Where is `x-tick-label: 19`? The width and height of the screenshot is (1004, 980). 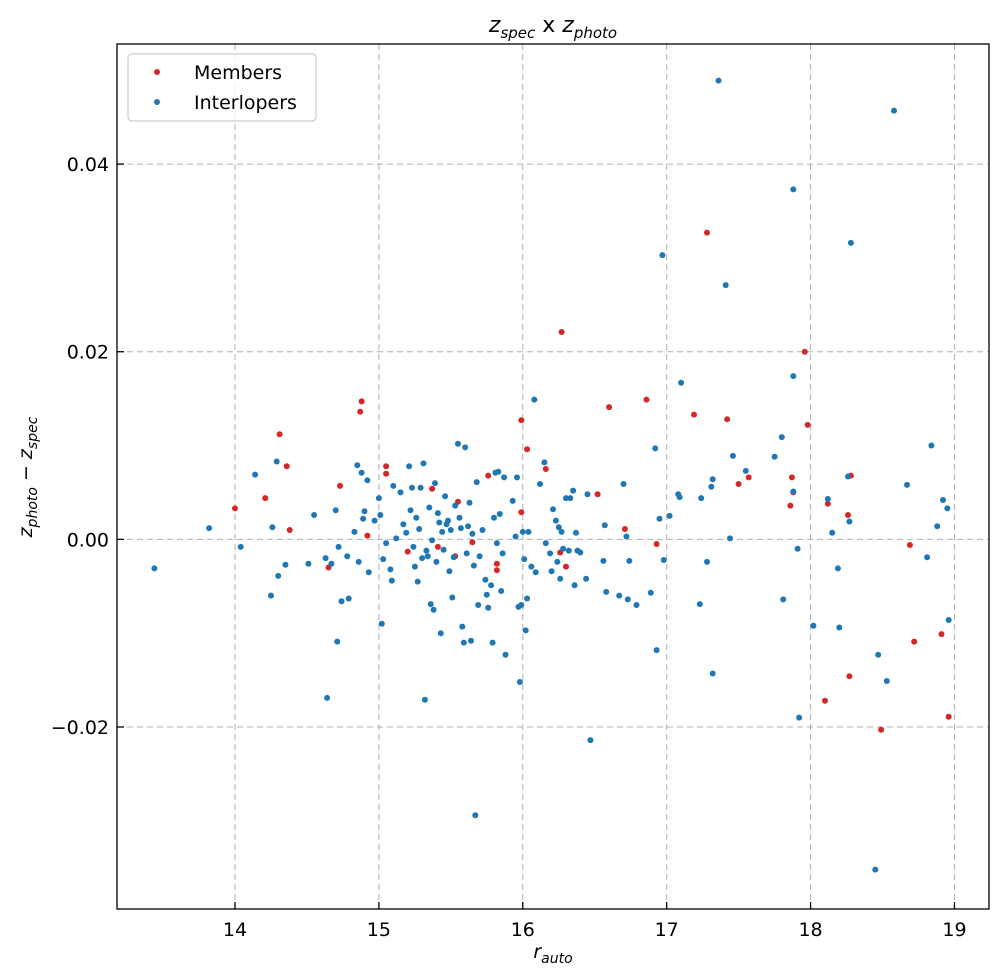
x-tick-label: 19 is located at coordinates (954, 930).